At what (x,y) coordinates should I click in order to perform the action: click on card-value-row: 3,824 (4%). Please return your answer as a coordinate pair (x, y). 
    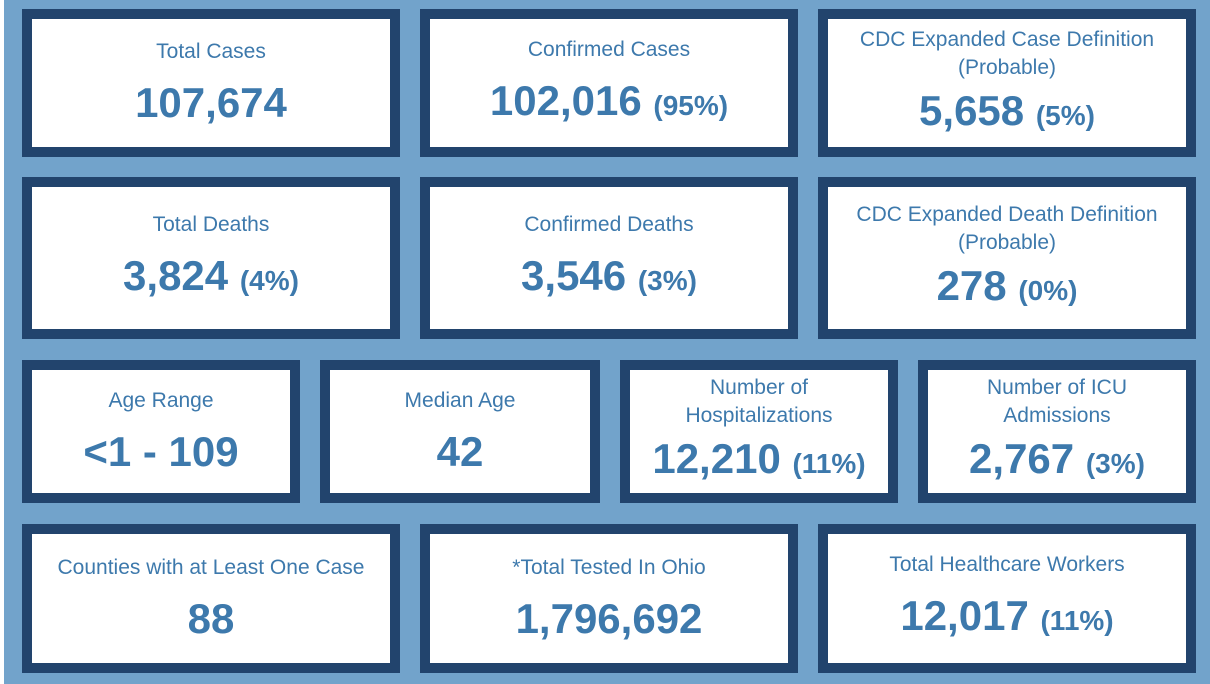
    Looking at the image, I should click on (211, 278).